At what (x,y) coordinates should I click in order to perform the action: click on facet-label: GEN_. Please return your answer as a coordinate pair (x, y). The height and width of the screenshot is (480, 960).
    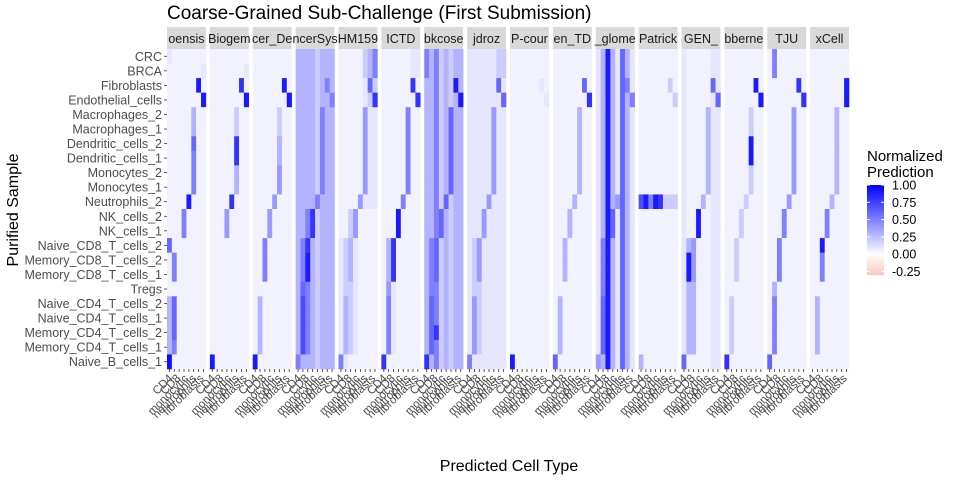
    Looking at the image, I should click on (701, 39).